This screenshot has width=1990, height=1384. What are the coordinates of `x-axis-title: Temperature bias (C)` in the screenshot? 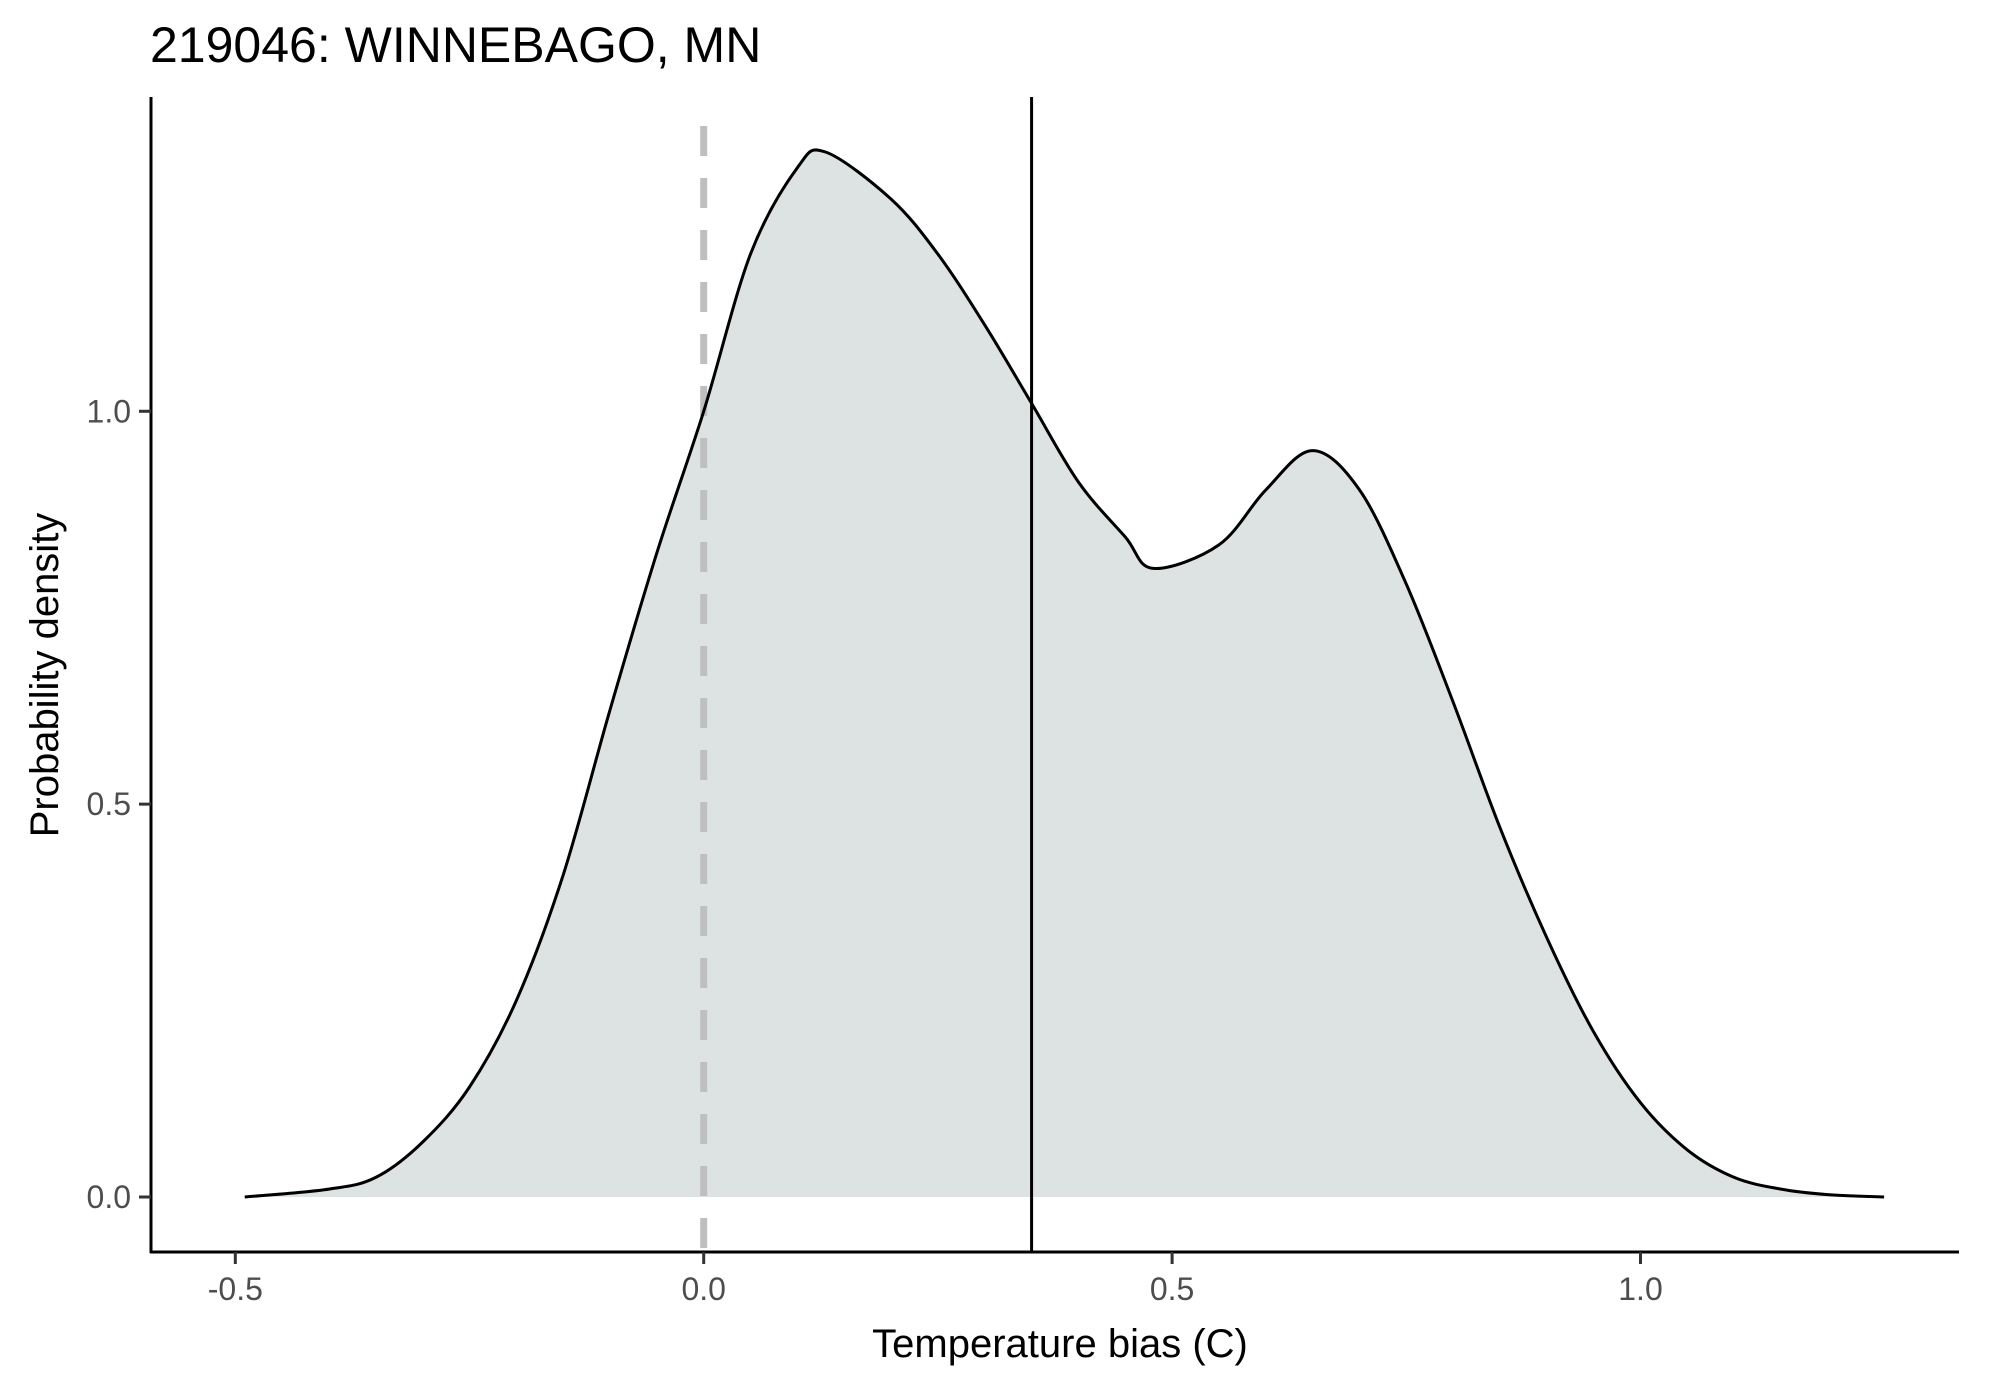 It's located at (1060, 1344).